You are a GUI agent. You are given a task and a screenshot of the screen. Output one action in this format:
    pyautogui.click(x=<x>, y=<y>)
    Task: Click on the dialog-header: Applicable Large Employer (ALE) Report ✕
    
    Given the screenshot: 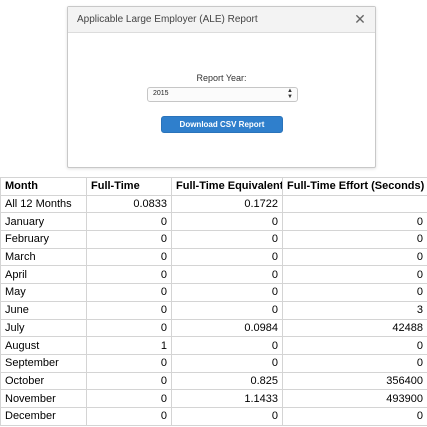 What is the action you would take?
    pyautogui.click(x=221, y=20)
    